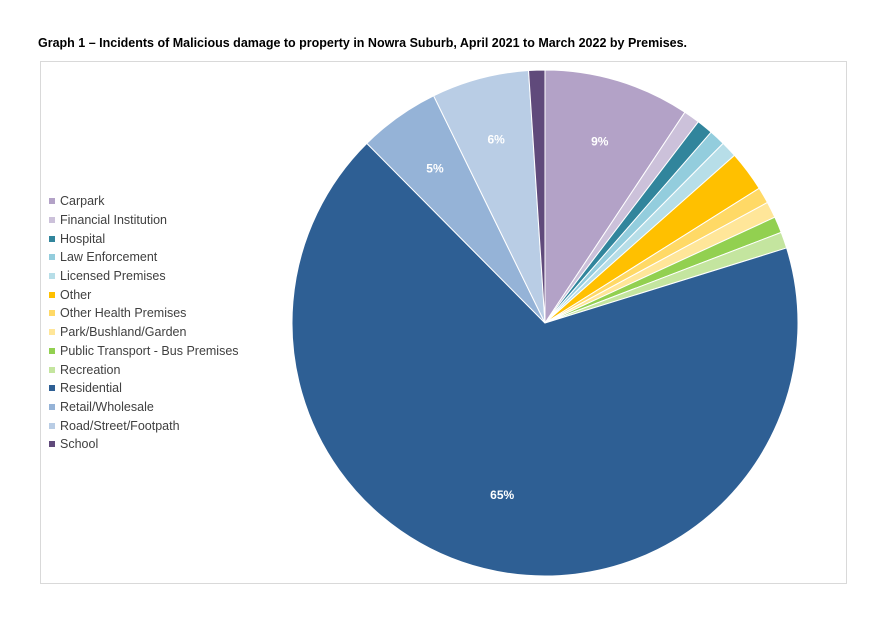  I want to click on slice-data-label: 6%, so click(496, 140).